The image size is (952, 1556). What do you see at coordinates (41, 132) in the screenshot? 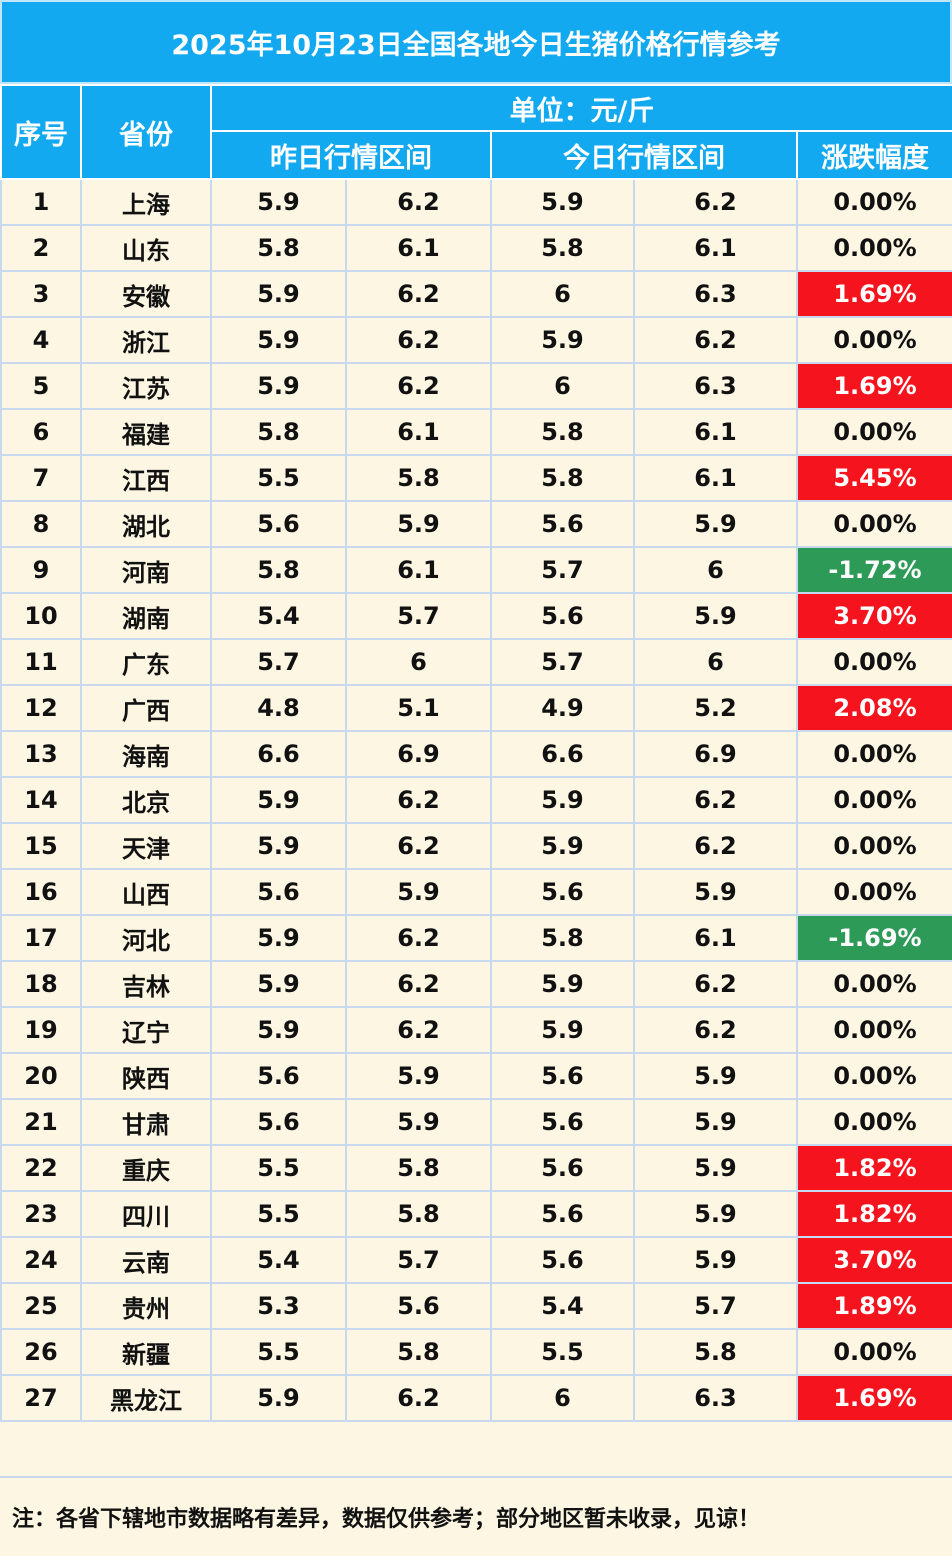
I see `header-index: 序号` at bounding box center [41, 132].